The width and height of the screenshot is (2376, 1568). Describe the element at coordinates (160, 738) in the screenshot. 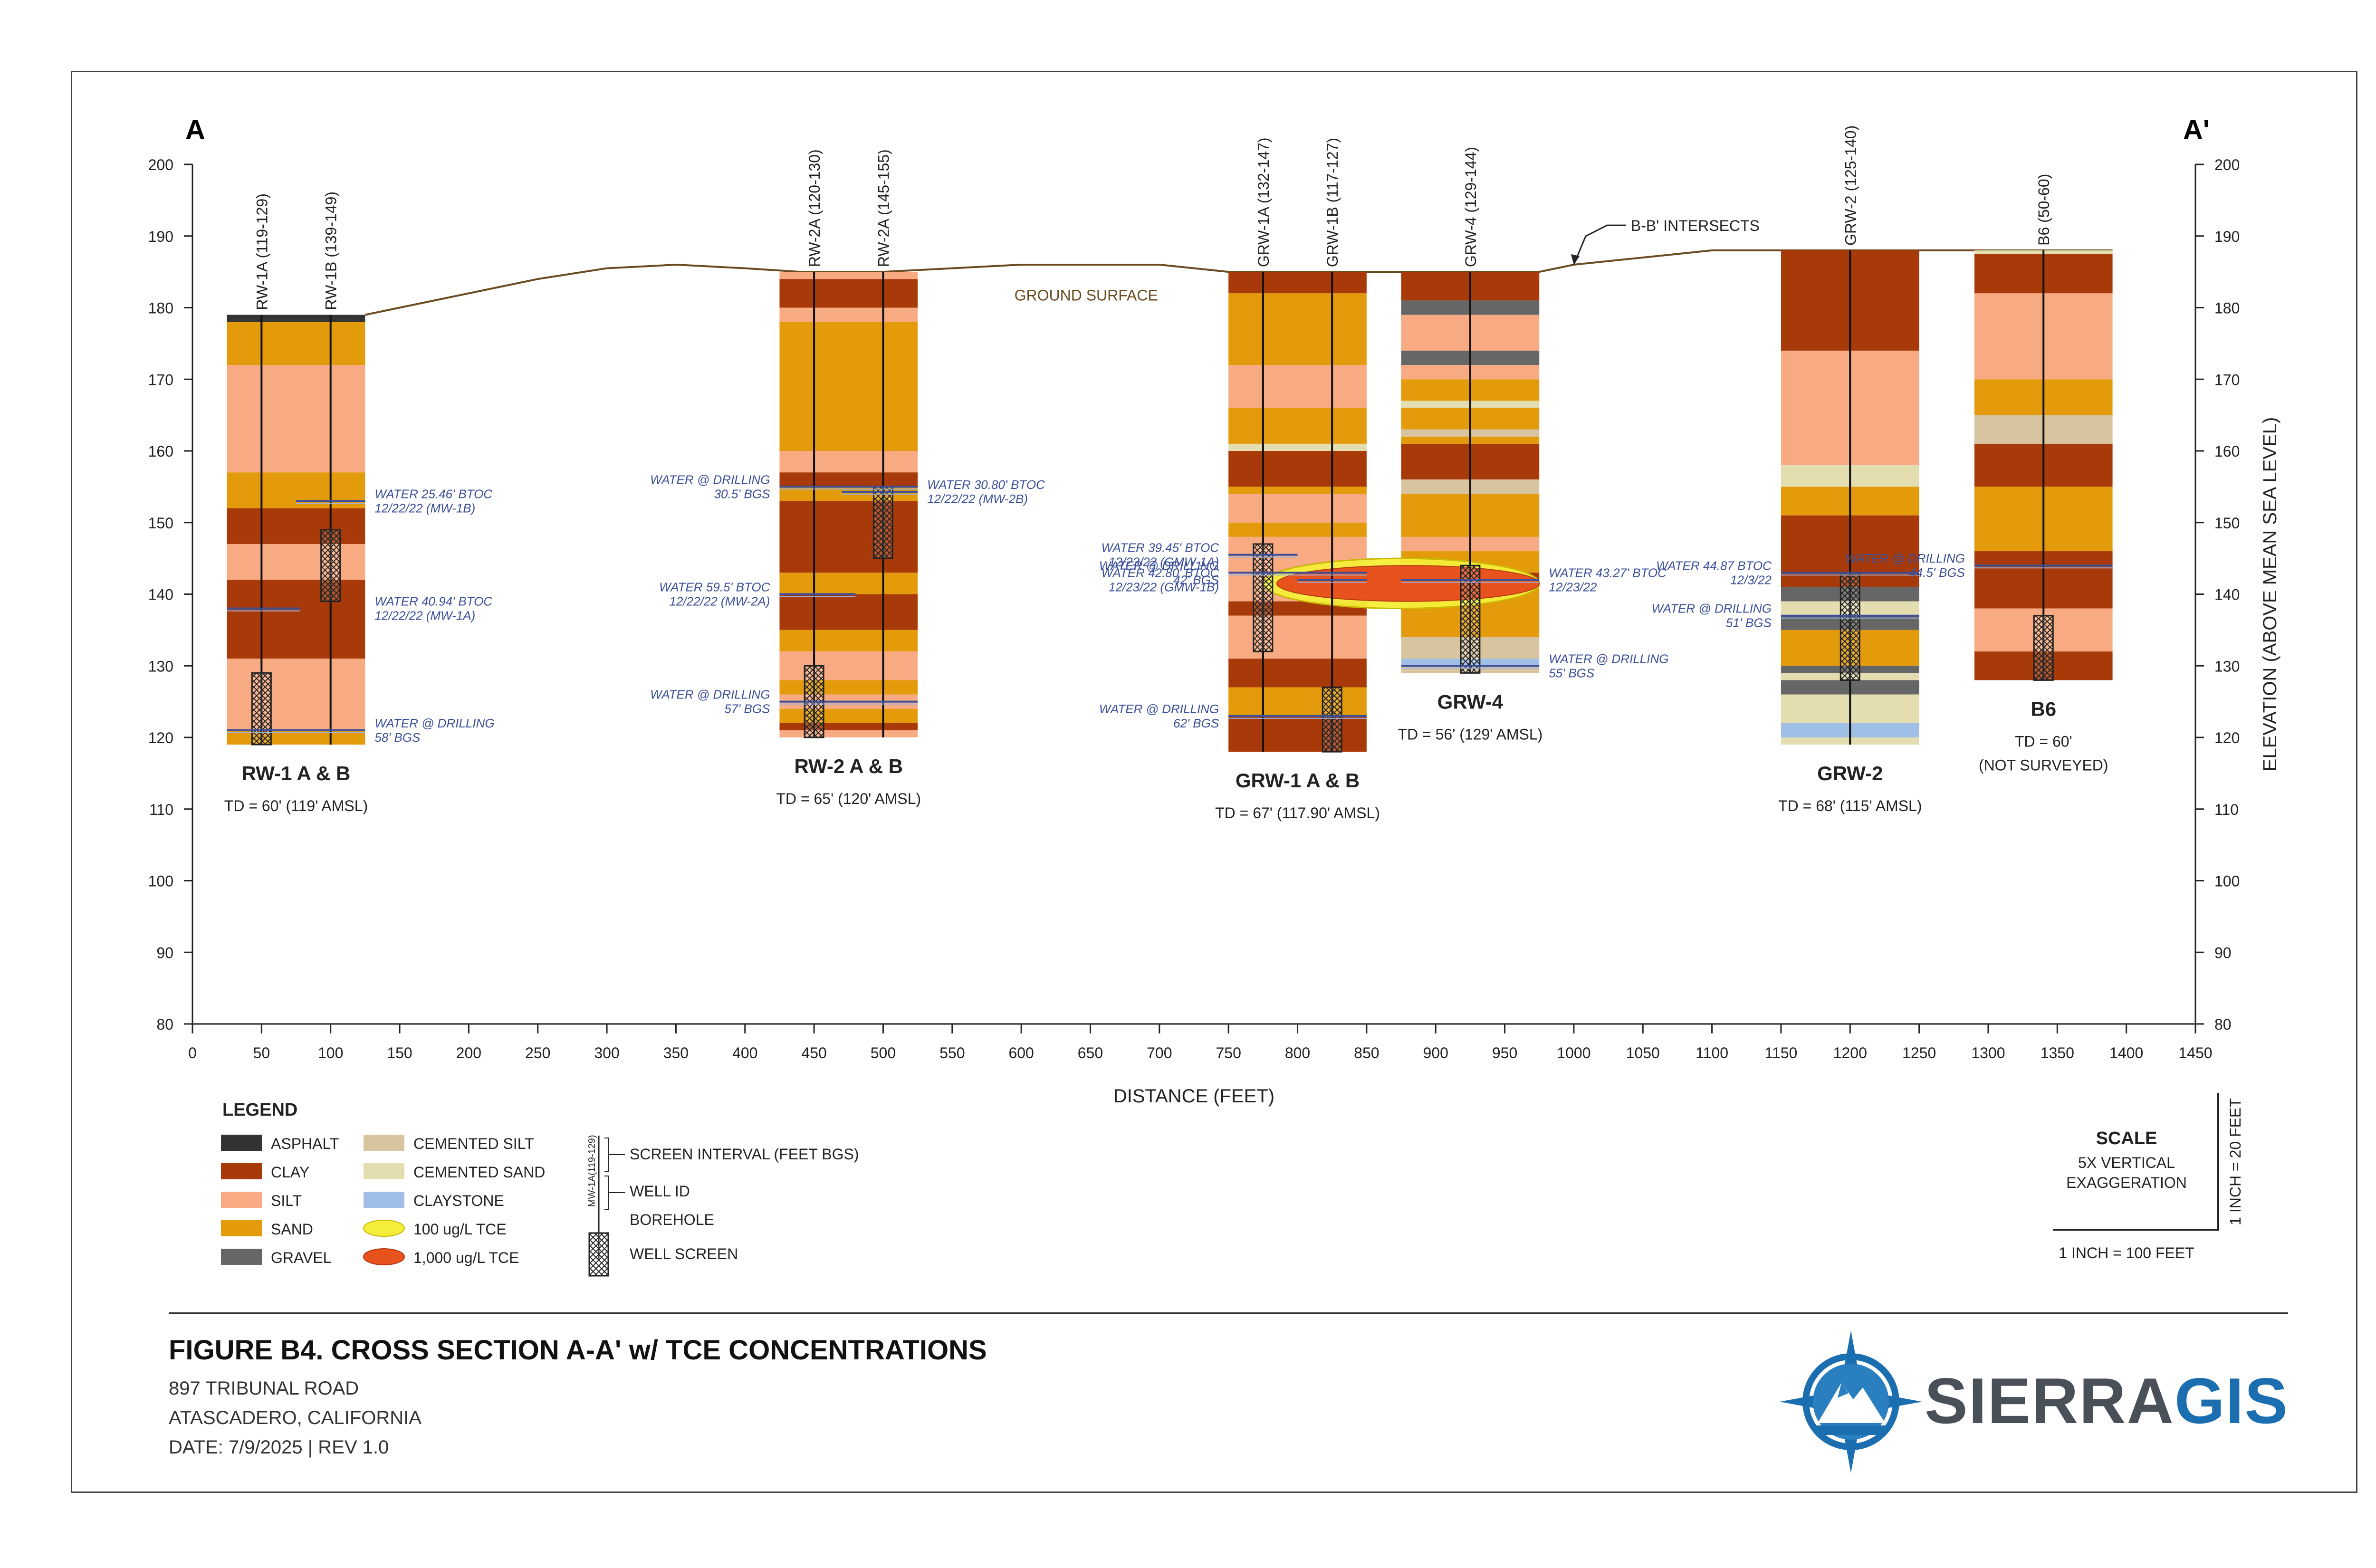

I see `y-tick-label: 120` at that location.